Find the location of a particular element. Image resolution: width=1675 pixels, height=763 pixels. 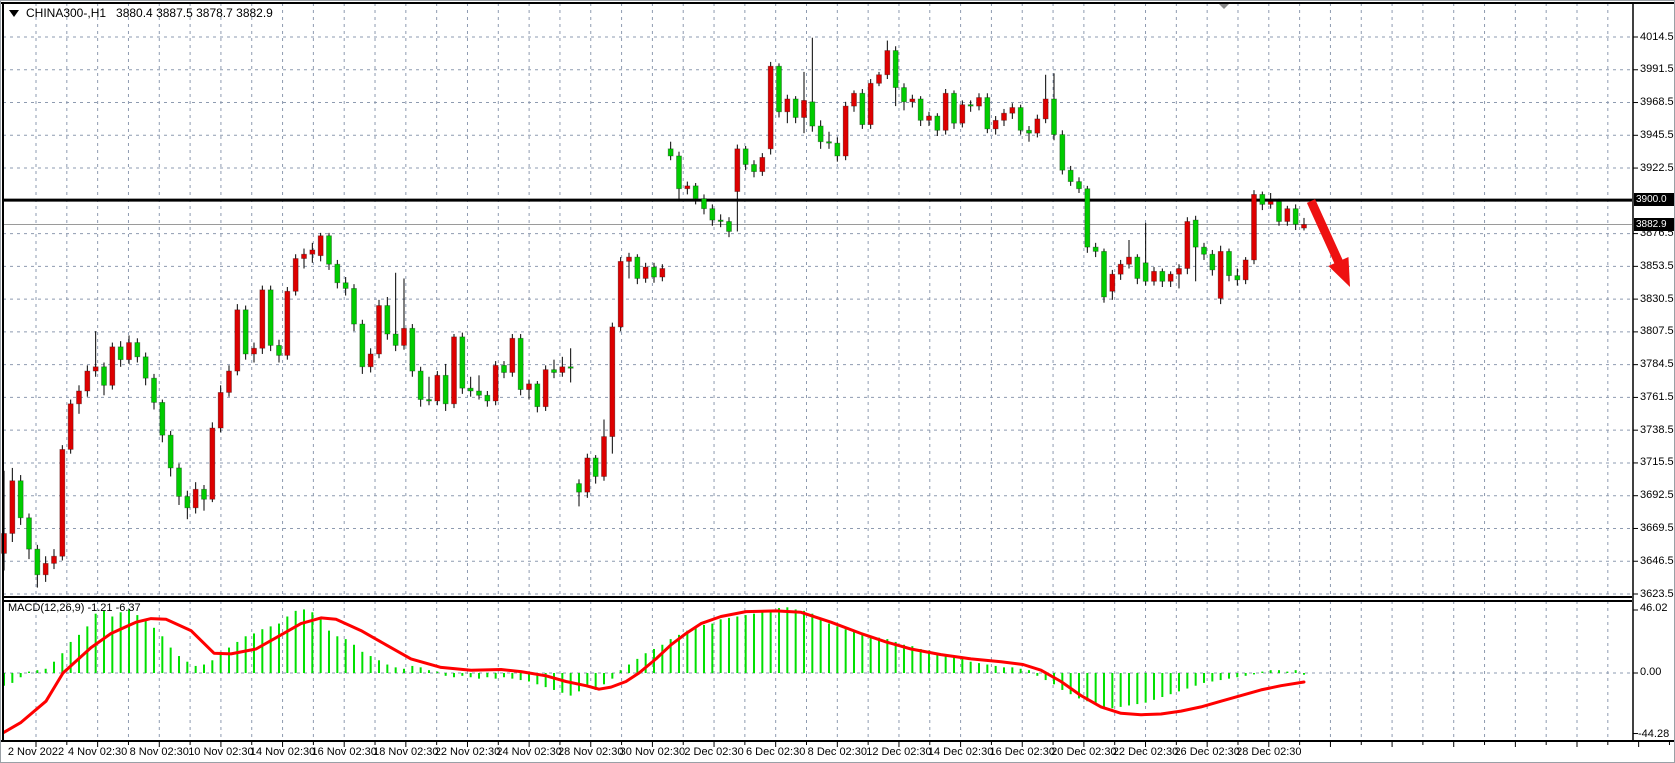

symbol-dropdown-icon is located at coordinates (14, 13).